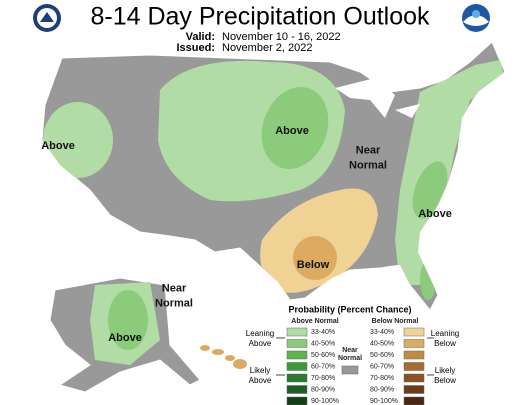  What do you see at coordinates (323, 366) in the screenshot?
I see `above-level: 60-70%` at bounding box center [323, 366].